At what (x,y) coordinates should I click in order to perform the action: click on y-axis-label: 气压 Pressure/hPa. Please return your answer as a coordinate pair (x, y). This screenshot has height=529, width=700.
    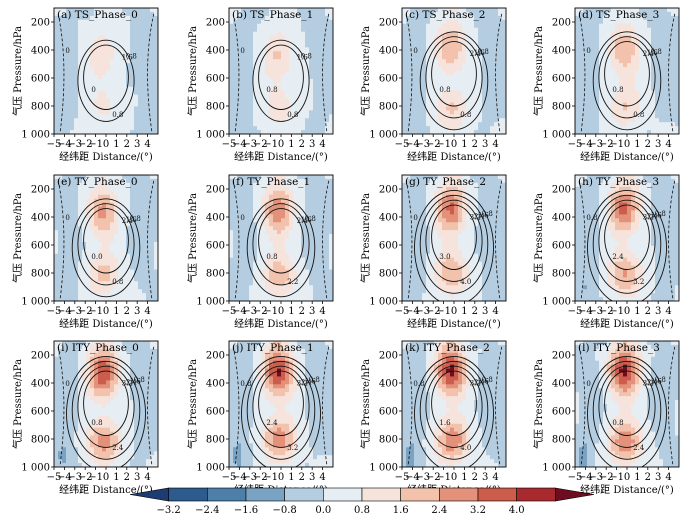
    Looking at the image, I should click on (192, 71).